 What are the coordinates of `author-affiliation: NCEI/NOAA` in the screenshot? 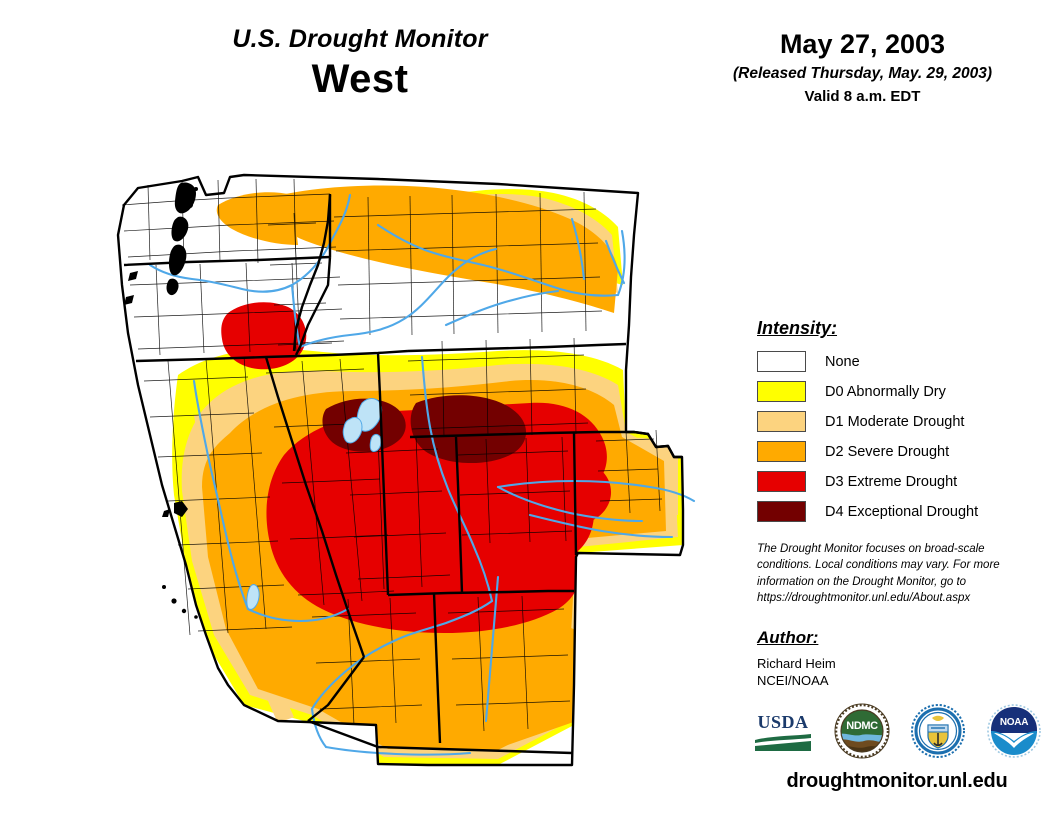 It's located at (793, 681).